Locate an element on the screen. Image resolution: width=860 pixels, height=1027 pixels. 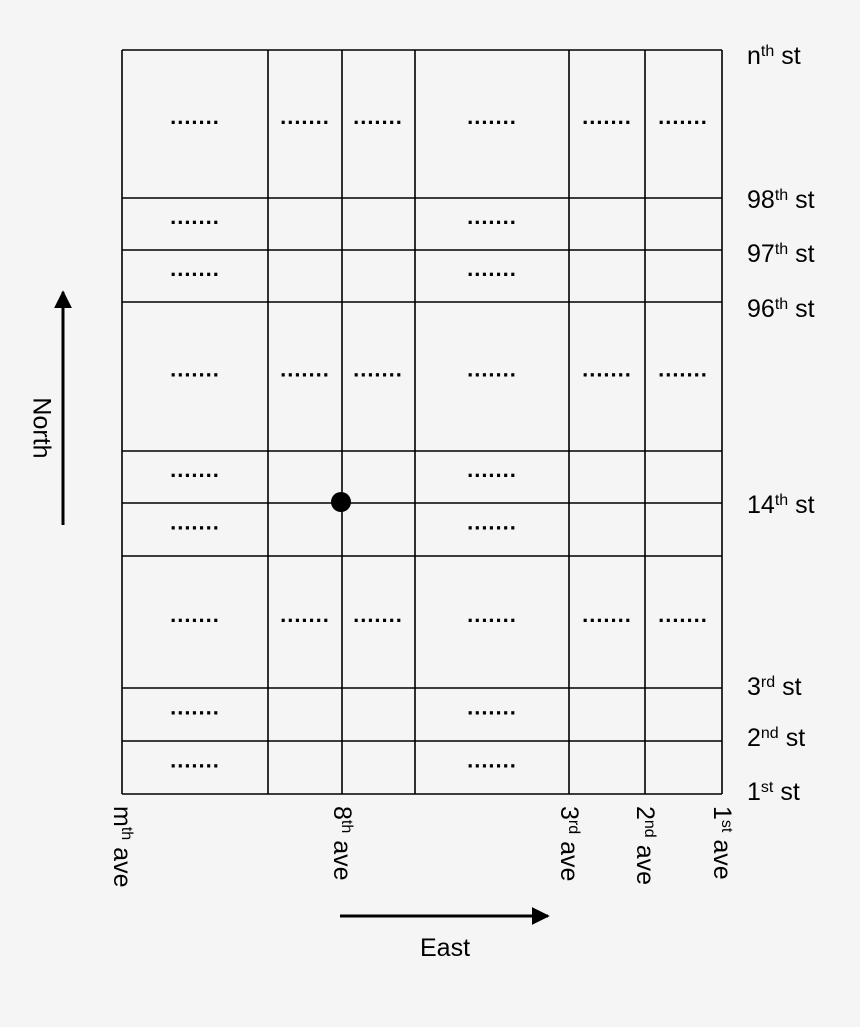
street-label: 1st st is located at coordinates (773, 792).